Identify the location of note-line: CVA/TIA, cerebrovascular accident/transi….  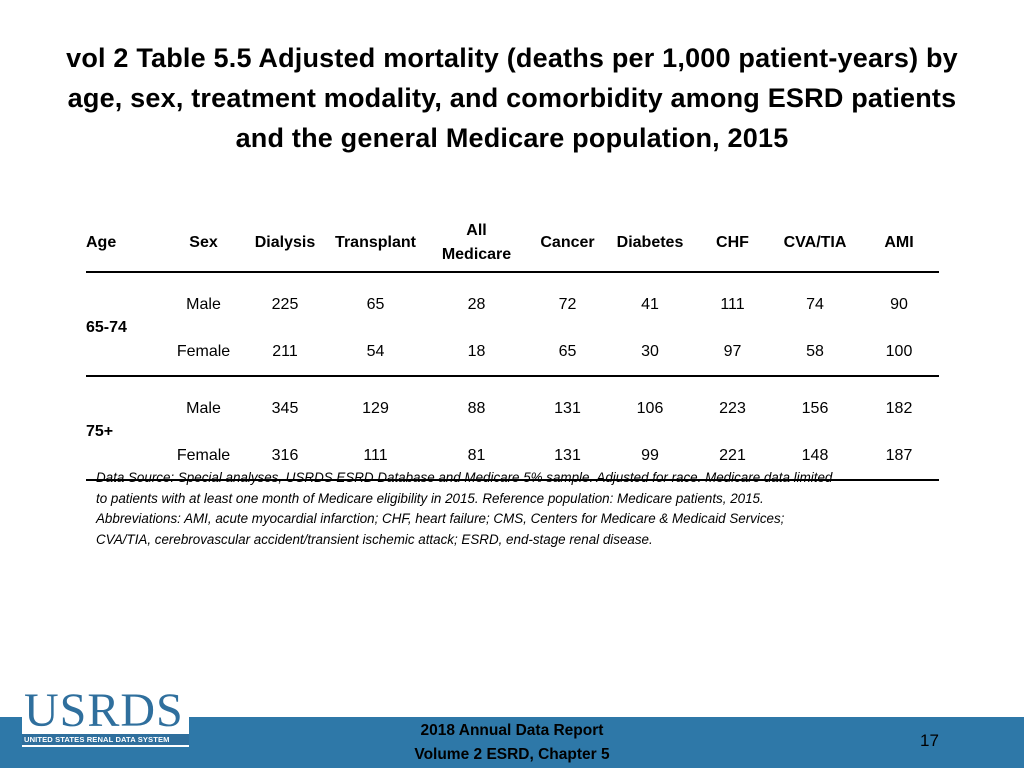
(374, 539).